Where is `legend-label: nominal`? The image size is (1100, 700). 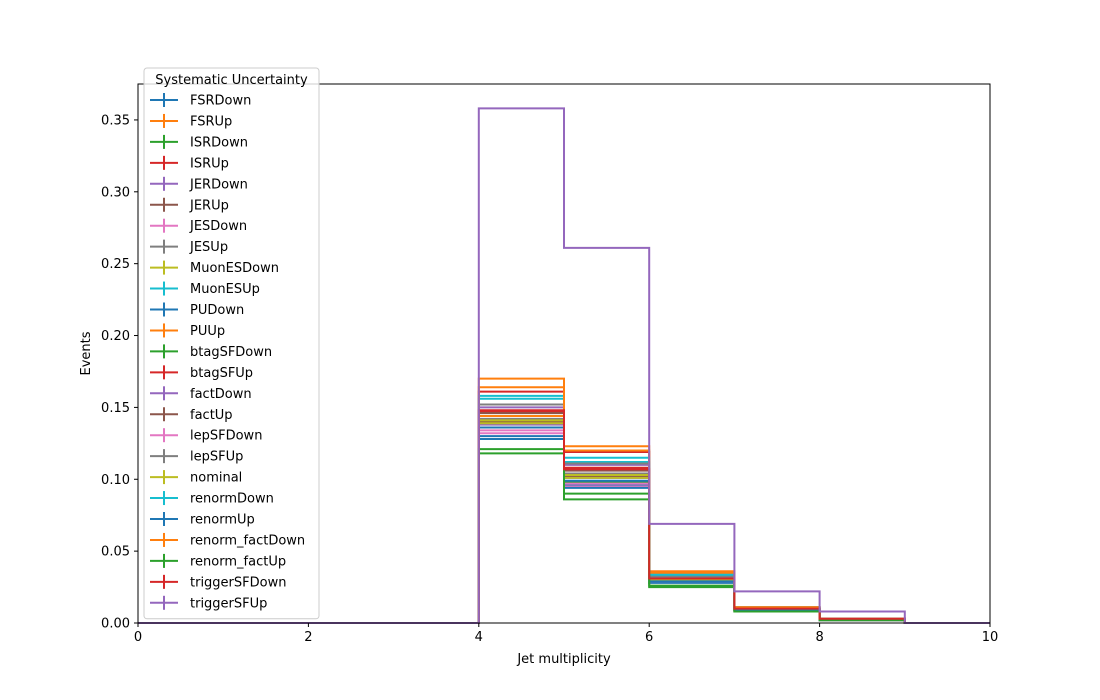
legend-label: nominal is located at coordinates (216, 478).